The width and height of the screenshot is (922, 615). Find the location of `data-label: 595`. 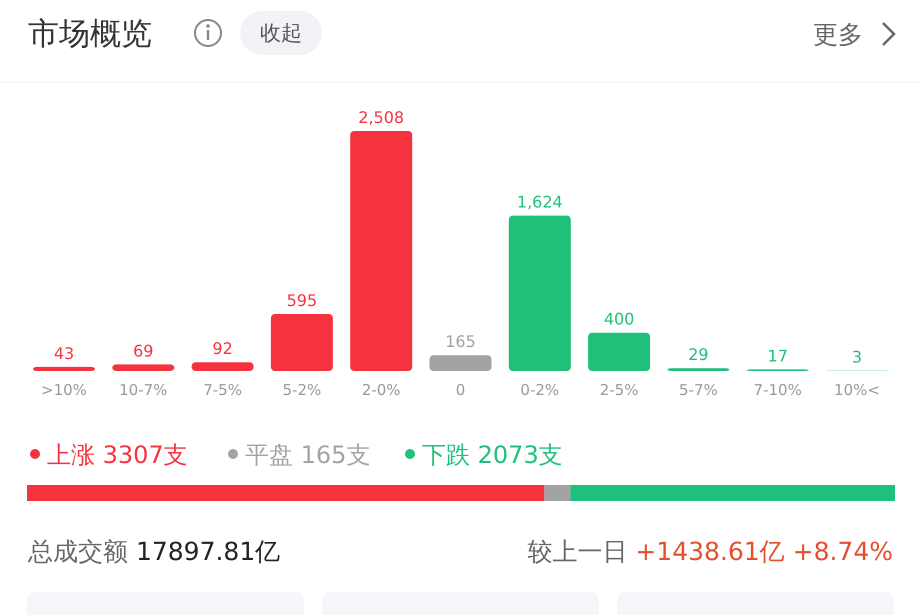

data-label: 595 is located at coordinates (302, 300).